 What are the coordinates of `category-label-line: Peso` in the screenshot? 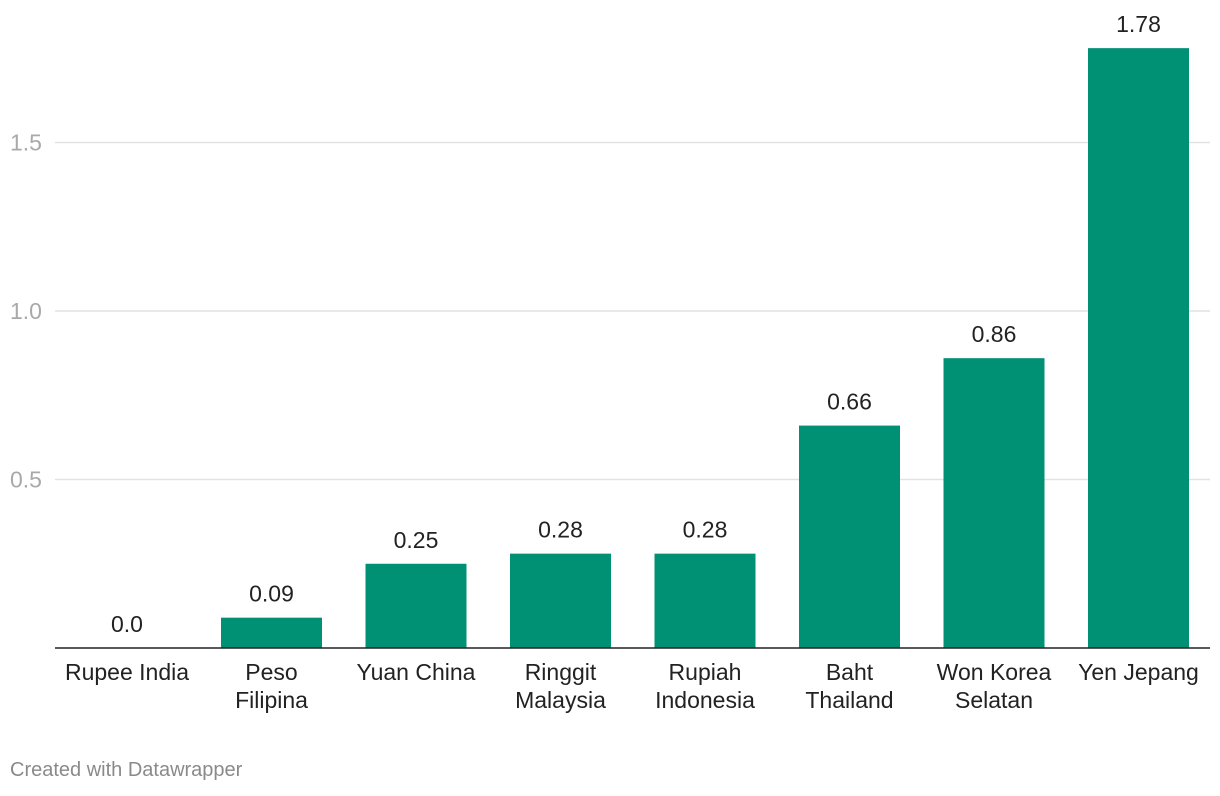 It's located at (271, 672).